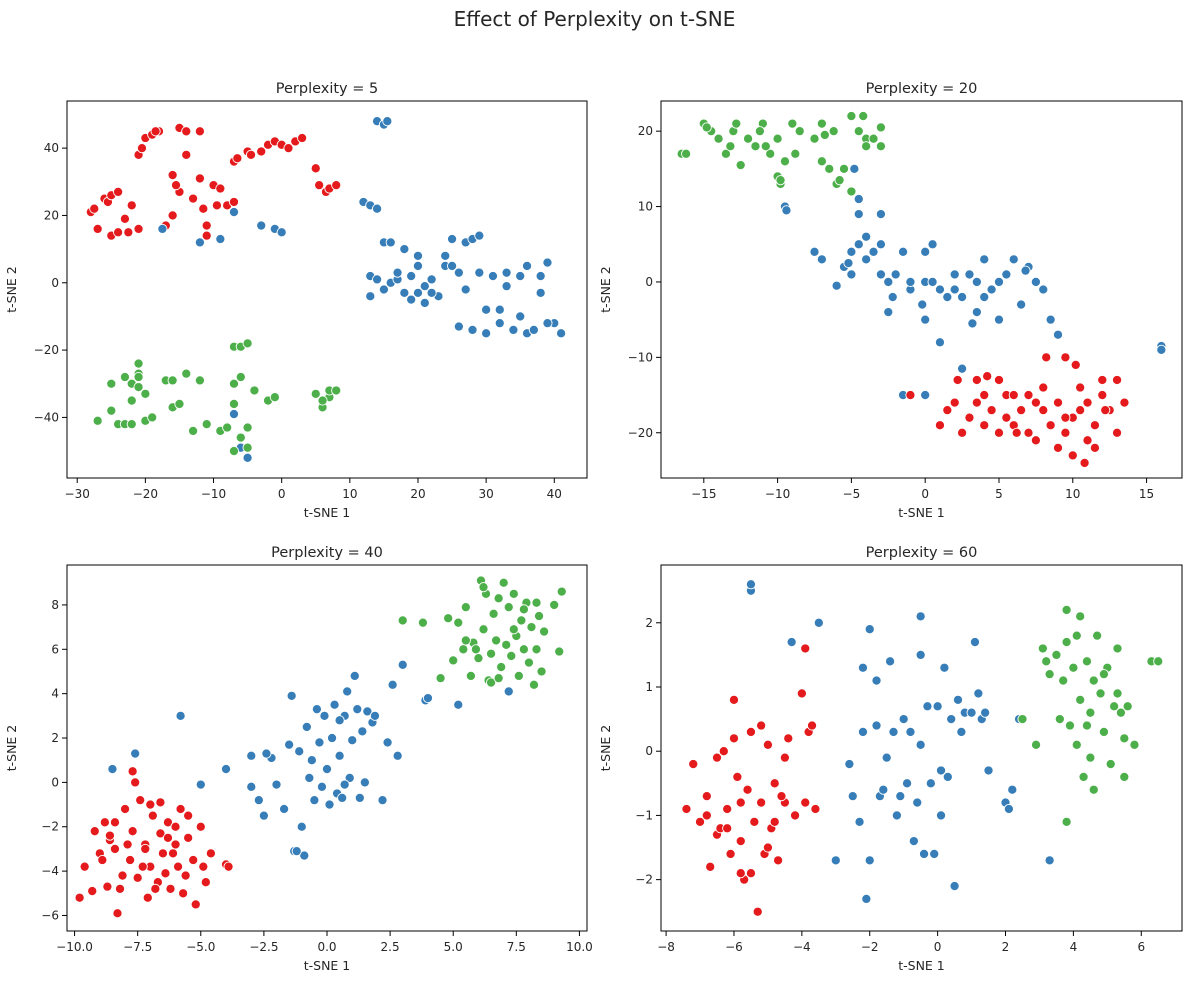 The image size is (1189, 985). I want to click on x-tick-label: −30, so click(77, 494).